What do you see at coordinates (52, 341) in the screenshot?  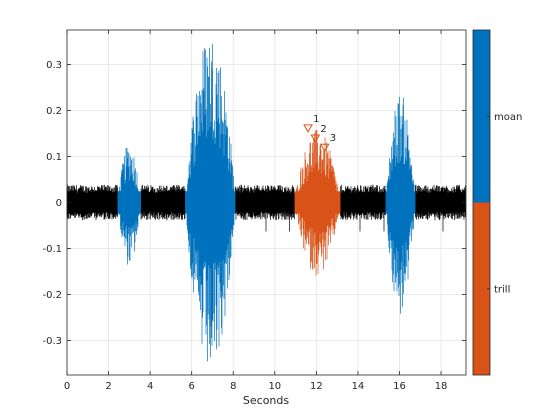 I see `y-tick-label: -0.3` at bounding box center [52, 341].